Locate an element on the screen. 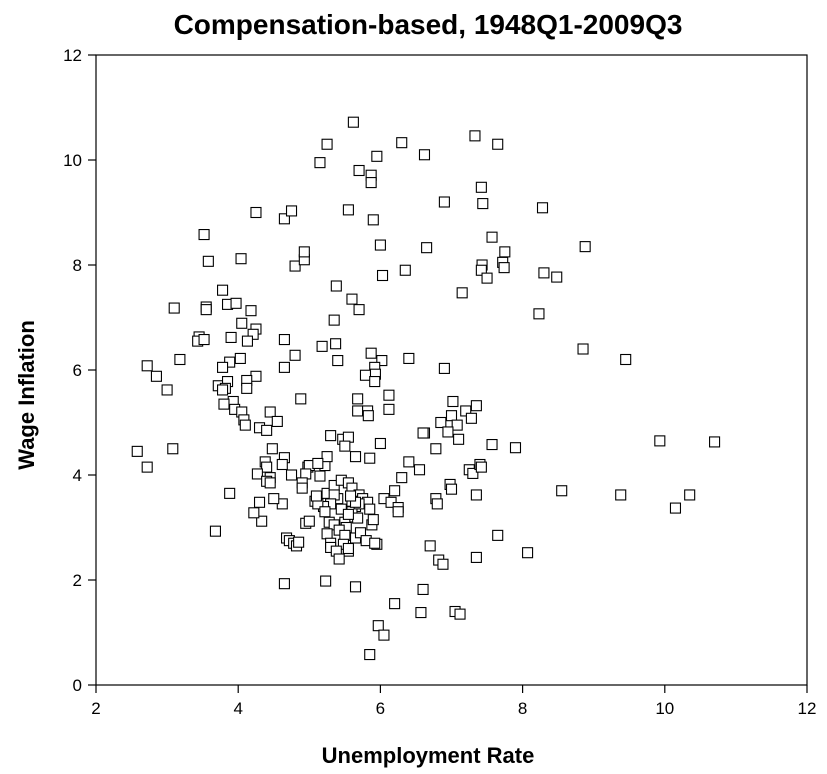 This screenshot has height=774, width=827. x-tick-label: 6 is located at coordinates (380, 708).